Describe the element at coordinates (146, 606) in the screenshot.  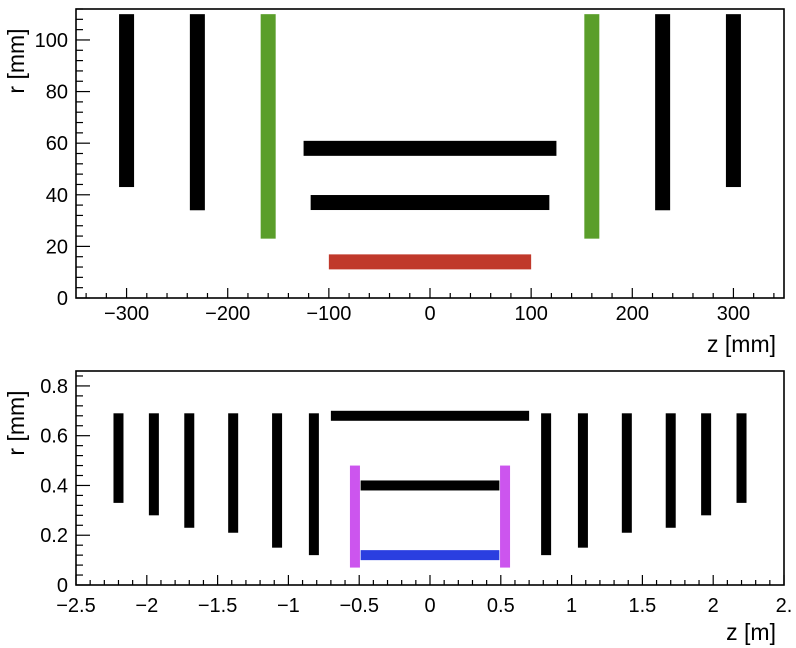
I see `chart-2-x-tick-label: −2` at that location.